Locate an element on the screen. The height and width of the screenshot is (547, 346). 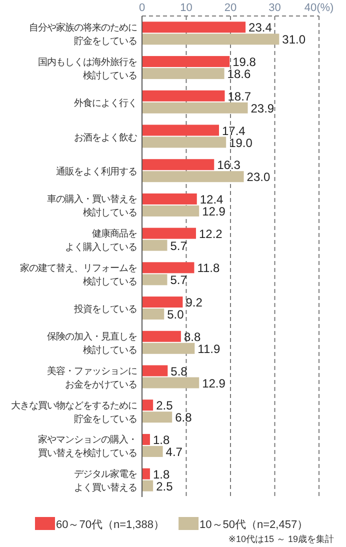
y-tick-label: 国内もしくは海外旅行を検討している is located at coordinates (87, 68).